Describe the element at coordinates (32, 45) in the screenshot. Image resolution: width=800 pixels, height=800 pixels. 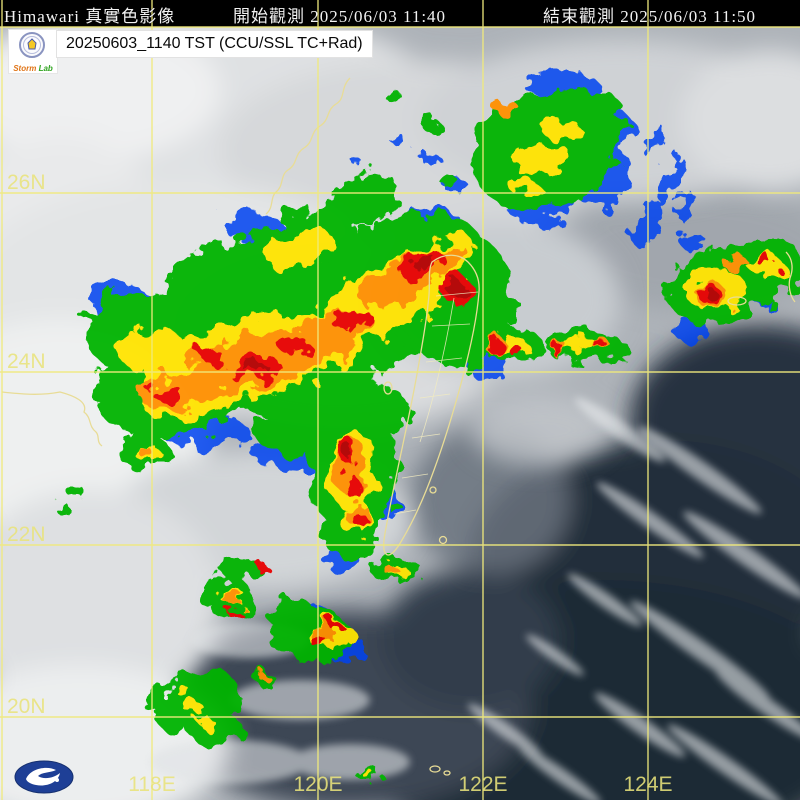
I see `university-seal-icon` at that location.